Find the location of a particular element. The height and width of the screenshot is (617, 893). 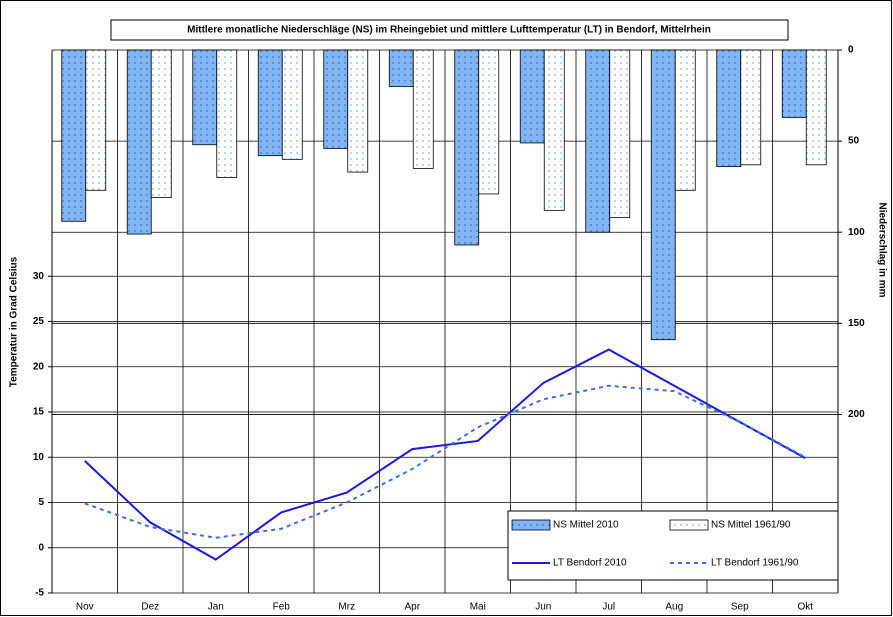

x-tick-label: Nov is located at coordinates (85, 607).